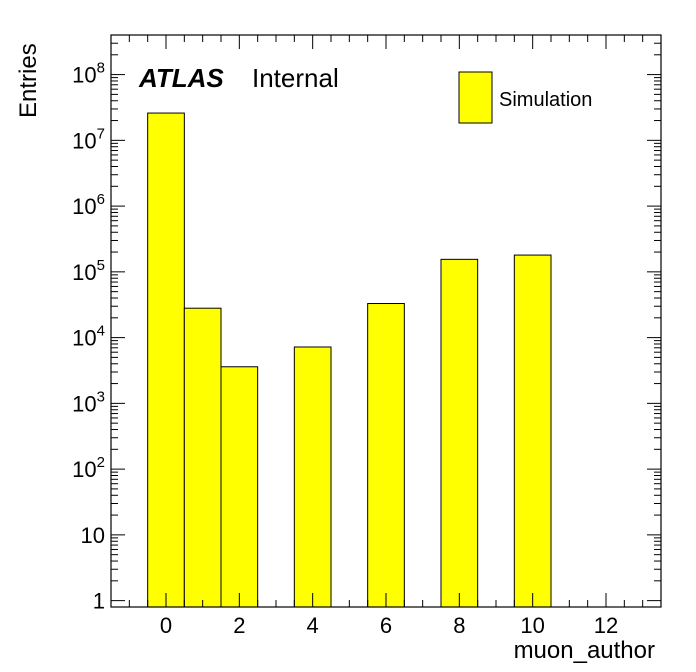 The height and width of the screenshot is (672, 696). Describe the element at coordinates (93, 535) in the screenshot. I see `y-tick-label: 10` at that location.